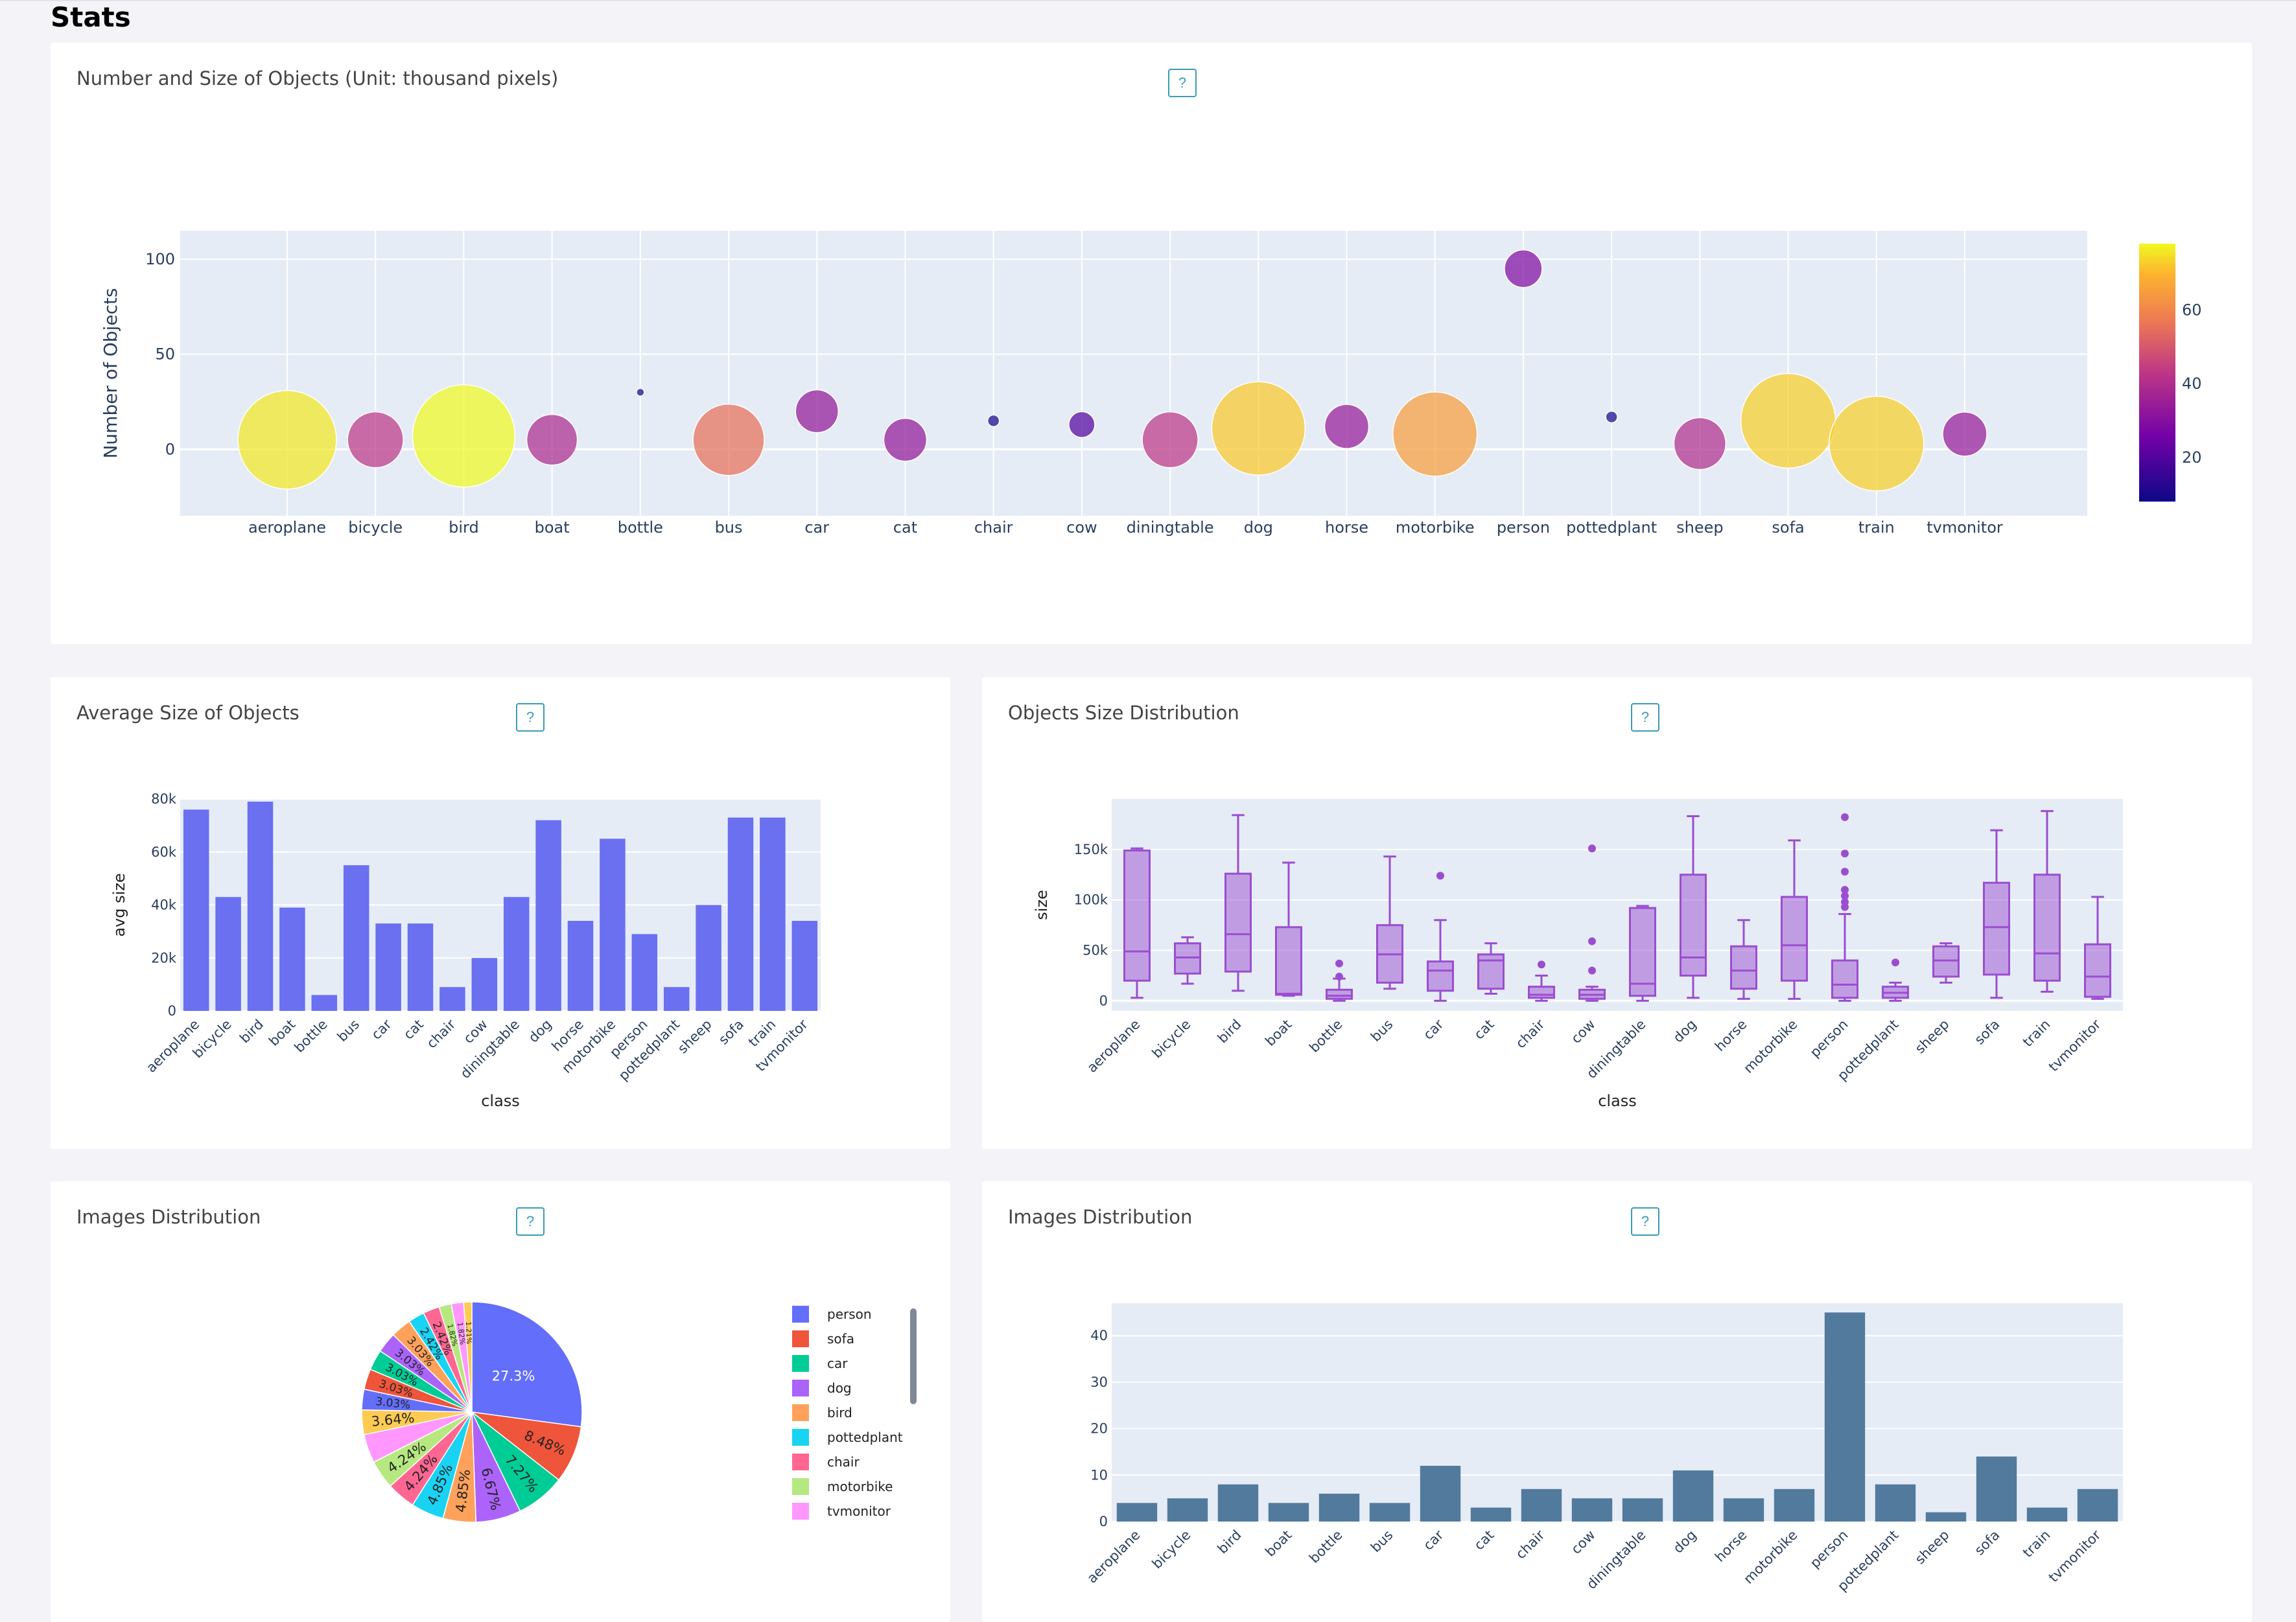 The width and height of the screenshot is (2296, 1622). What do you see at coordinates (1137, 1512) in the screenshot?
I see `img-bar-aeroplane` at bounding box center [1137, 1512].